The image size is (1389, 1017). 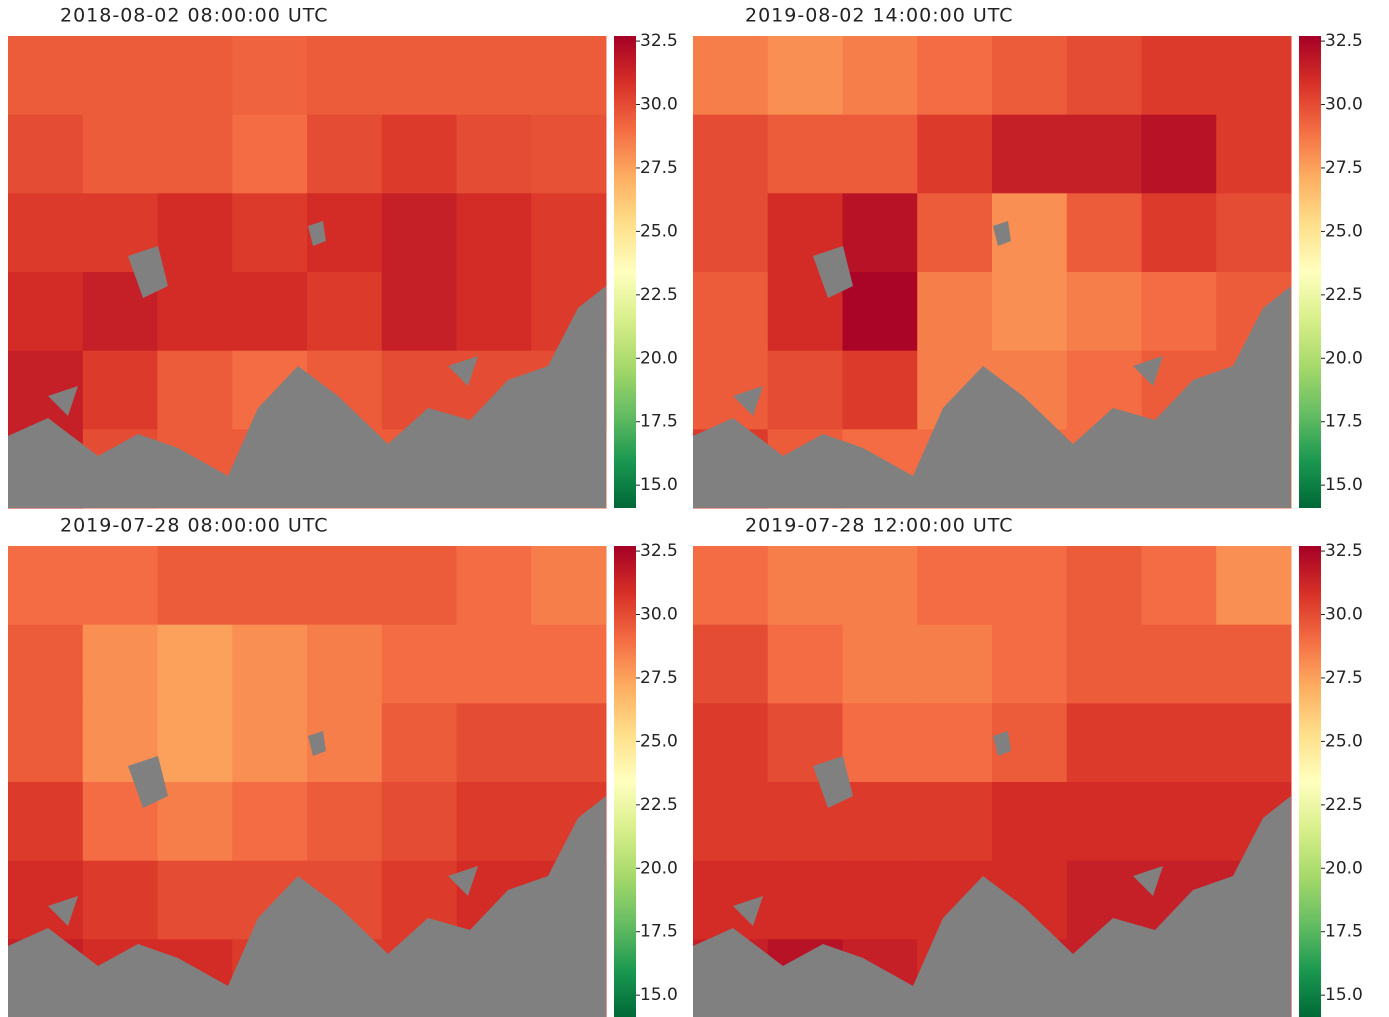 I want to click on colorbar-tick-label: 17.5, so click(x=1344, y=932).